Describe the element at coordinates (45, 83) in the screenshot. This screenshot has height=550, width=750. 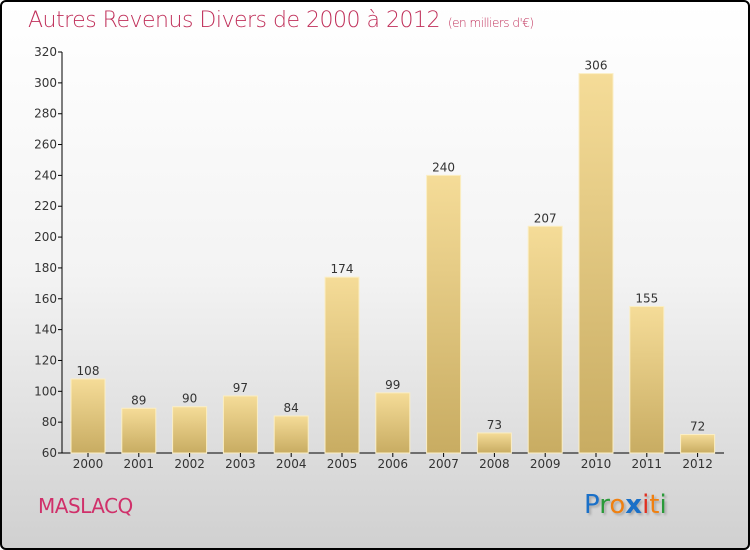
I see `y-tick-label: 300` at that location.